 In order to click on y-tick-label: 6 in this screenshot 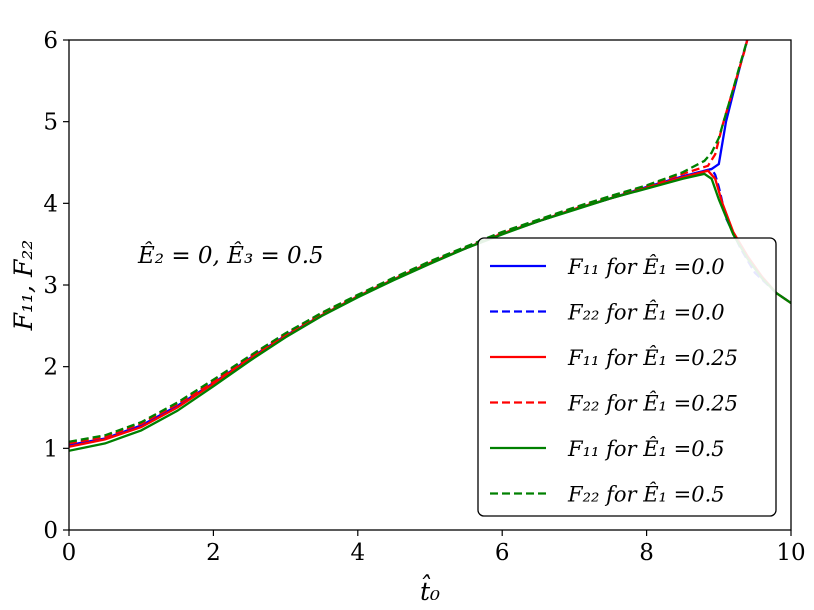, I will do `click(50, 41)`.